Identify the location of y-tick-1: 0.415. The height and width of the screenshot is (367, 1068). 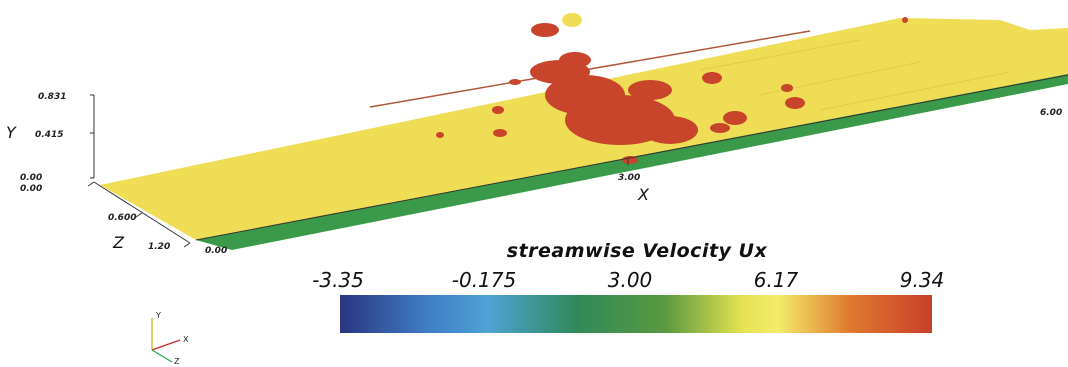
(49, 135).